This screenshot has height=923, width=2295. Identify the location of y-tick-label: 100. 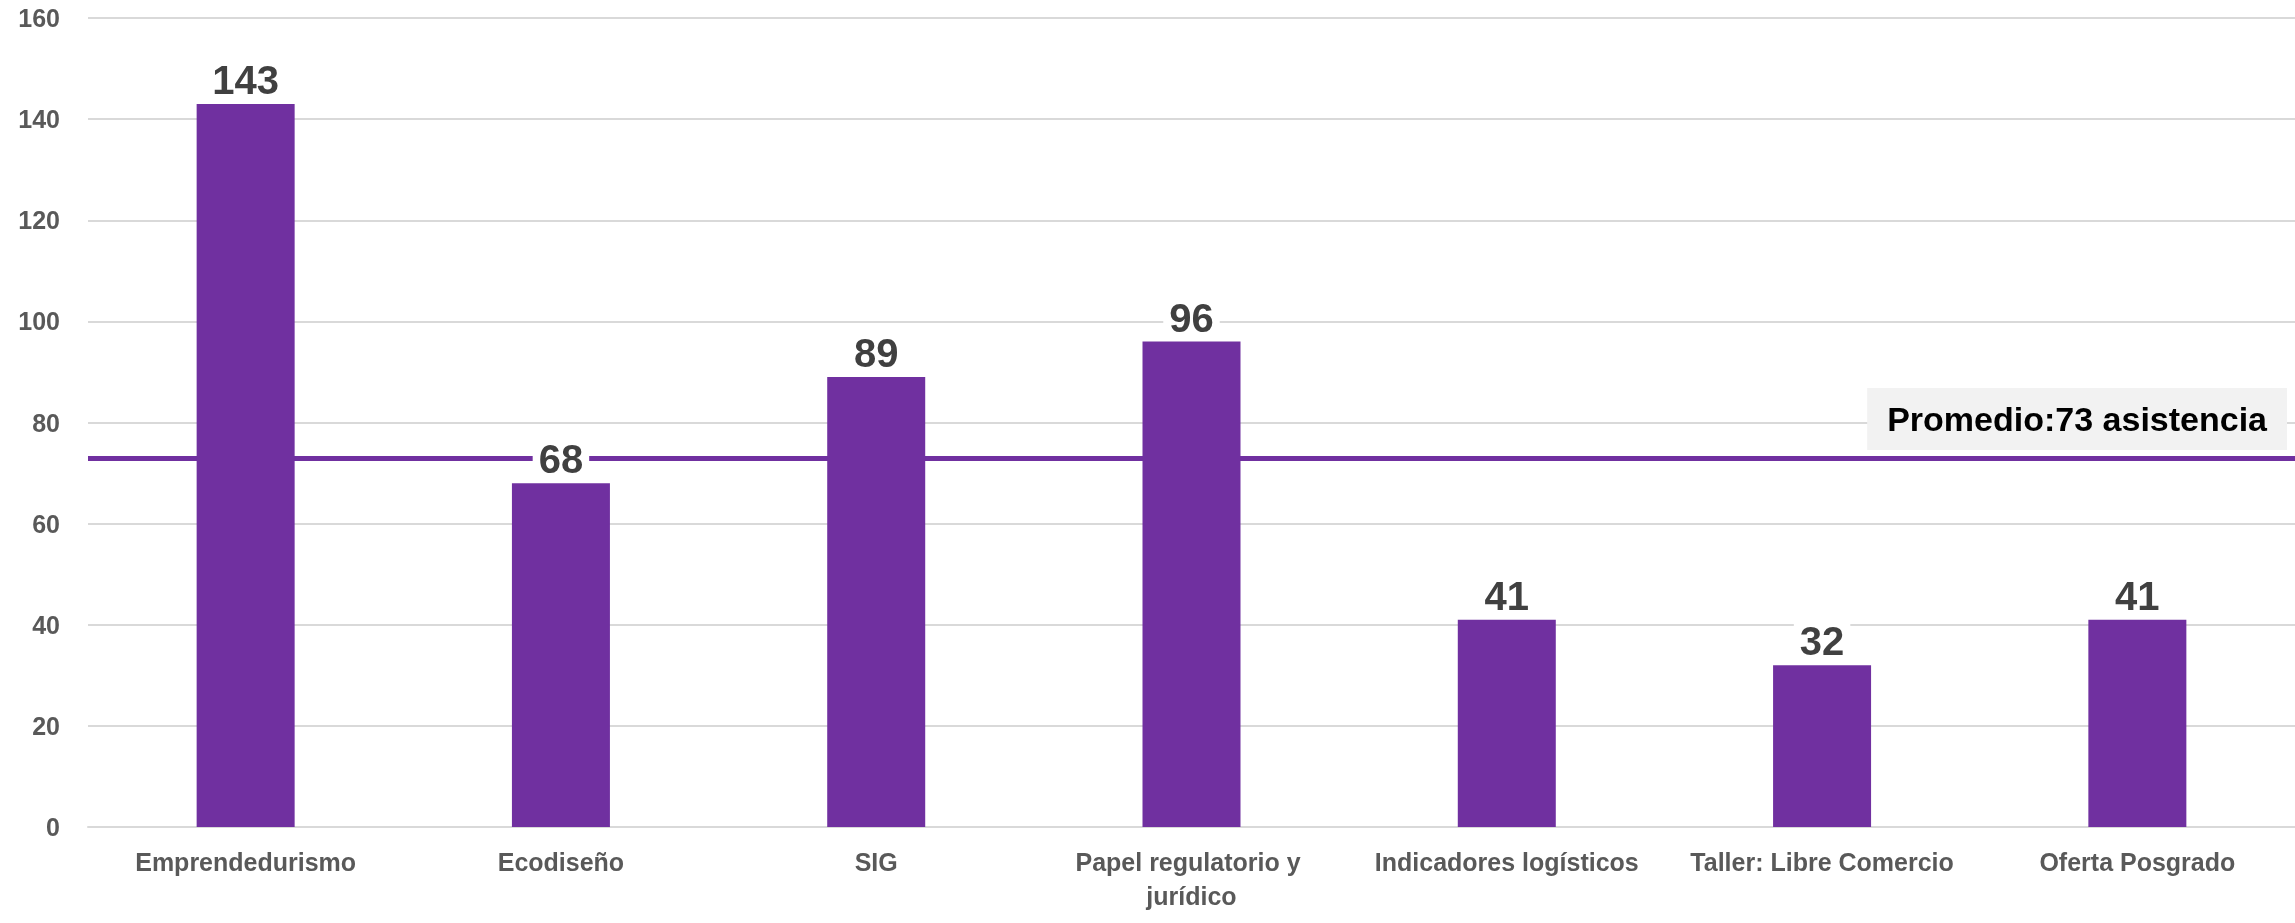
(39, 321).